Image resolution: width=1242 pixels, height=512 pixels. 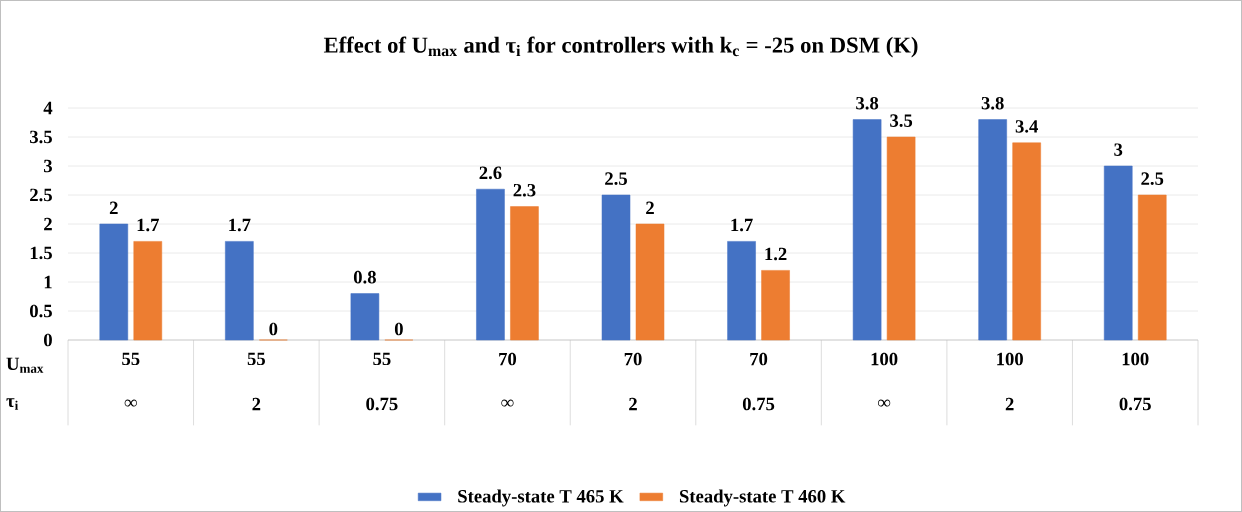 What do you see at coordinates (620, 47) in the screenshot?
I see `chart-title: Effect of U$_{max}$ and τ$_{i}$ for controllers with k$_{c}$ = -25 on DSM (K)` at bounding box center [620, 47].